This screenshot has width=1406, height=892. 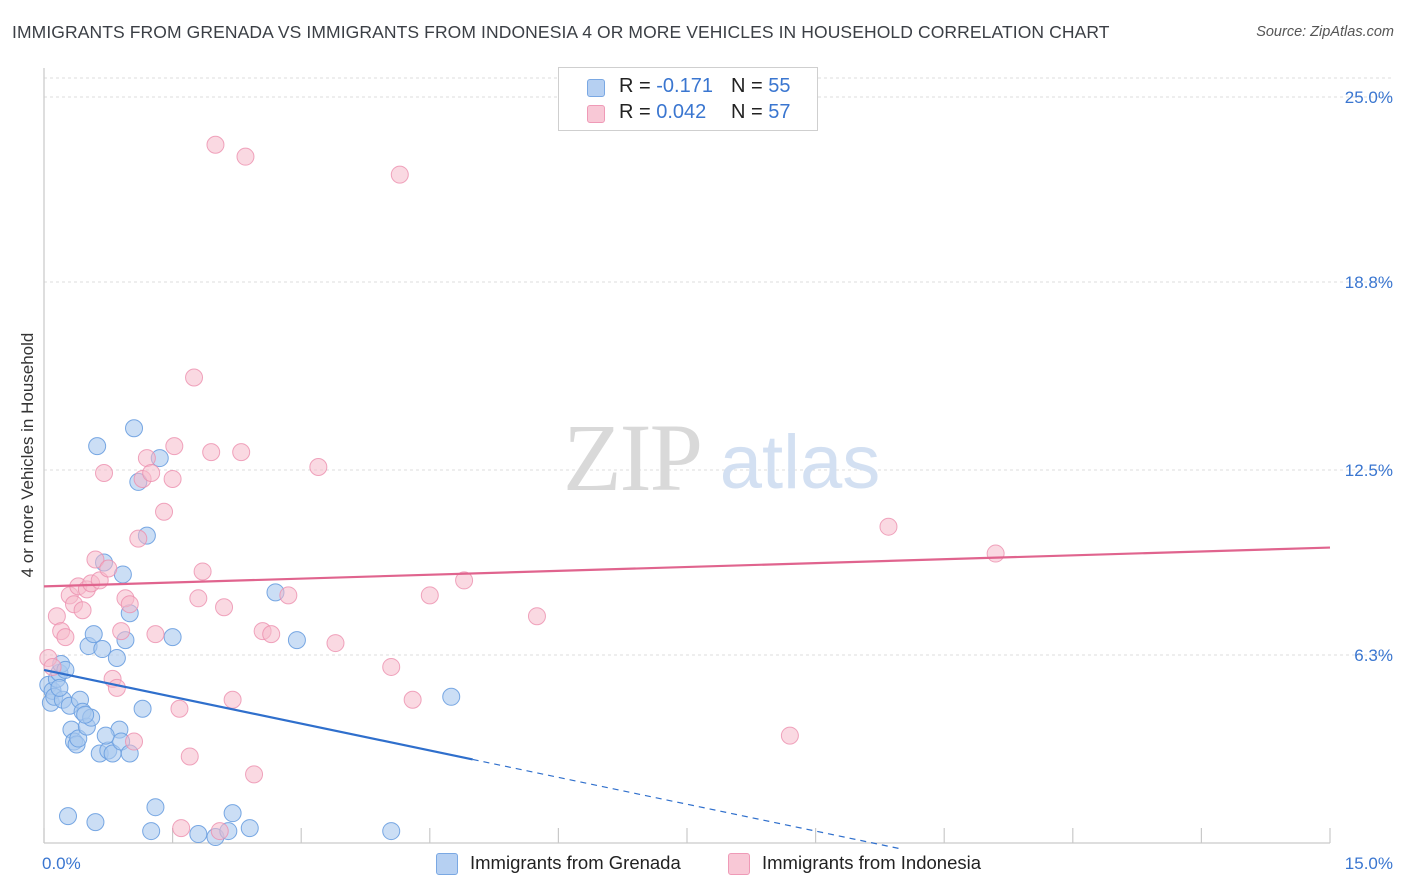 I want to click on watermark: ZIP atlas, so click(x=721, y=457).